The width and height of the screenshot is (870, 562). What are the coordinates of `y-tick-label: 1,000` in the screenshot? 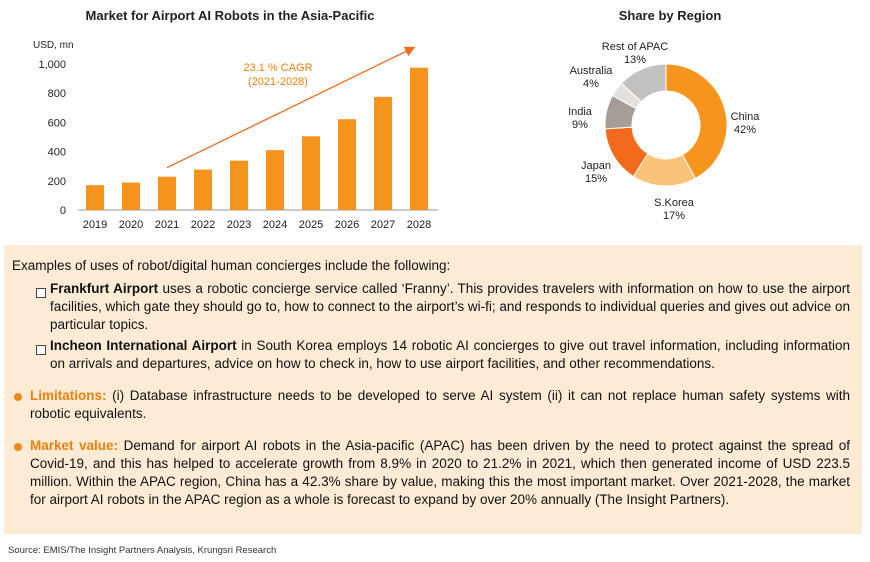 It's located at (52, 65).